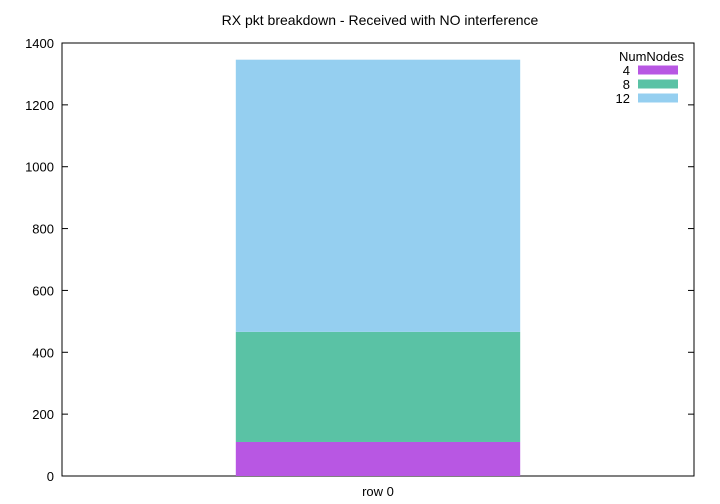 Image resolution: width=720 pixels, height=504 pixels. I want to click on y-tick-label: 600, so click(43, 290).